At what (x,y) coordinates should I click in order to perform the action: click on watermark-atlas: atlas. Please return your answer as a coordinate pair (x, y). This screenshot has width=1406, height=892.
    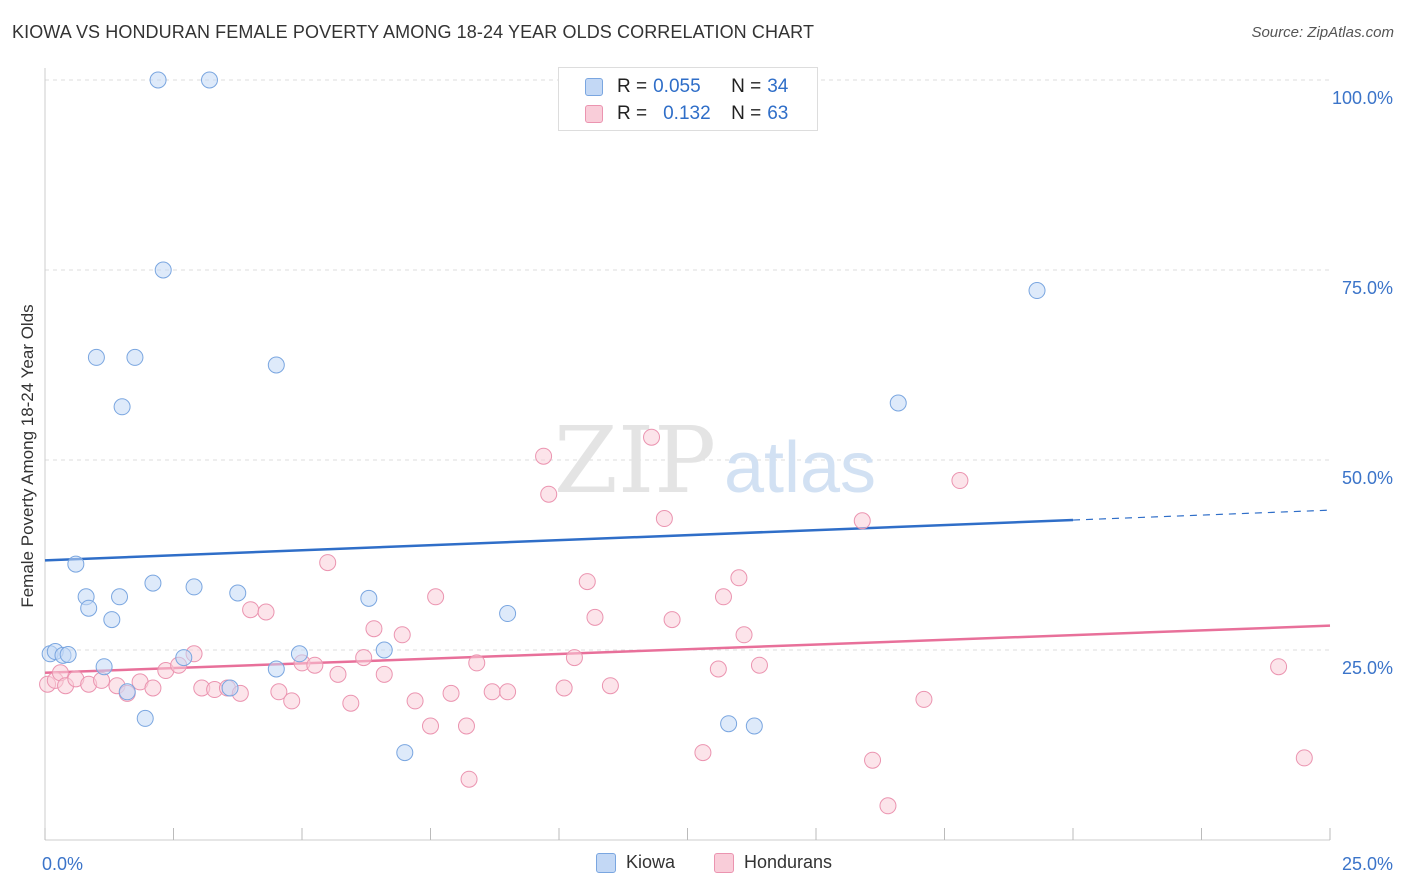
    Looking at the image, I should click on (800, 468).